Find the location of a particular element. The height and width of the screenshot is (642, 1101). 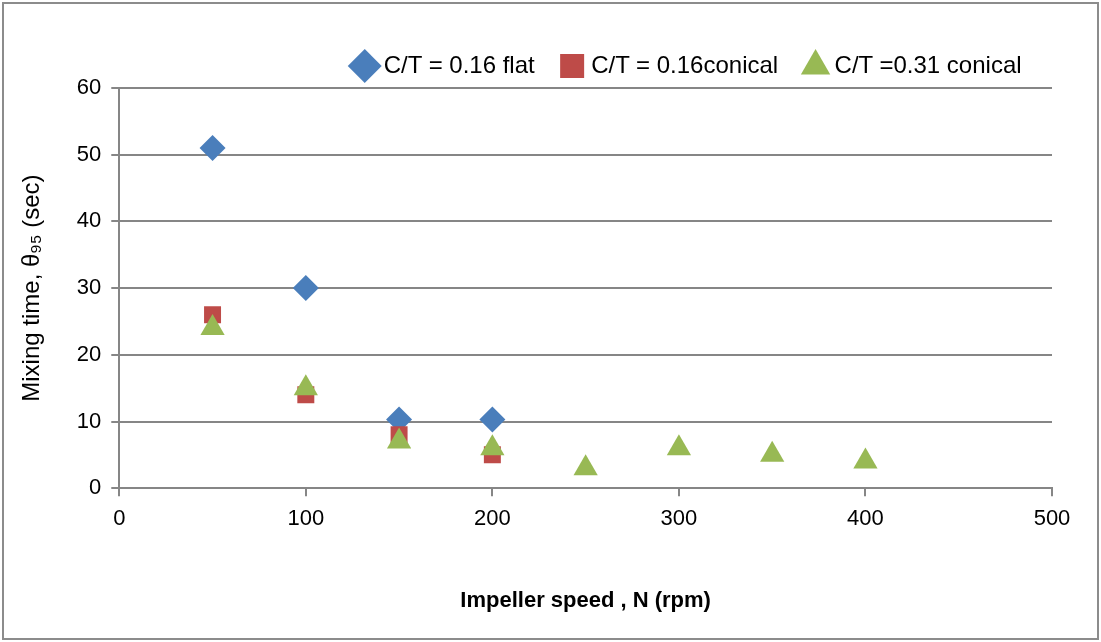

legend-label: C/T = 0.16conical is located at coordinates (685, 64).